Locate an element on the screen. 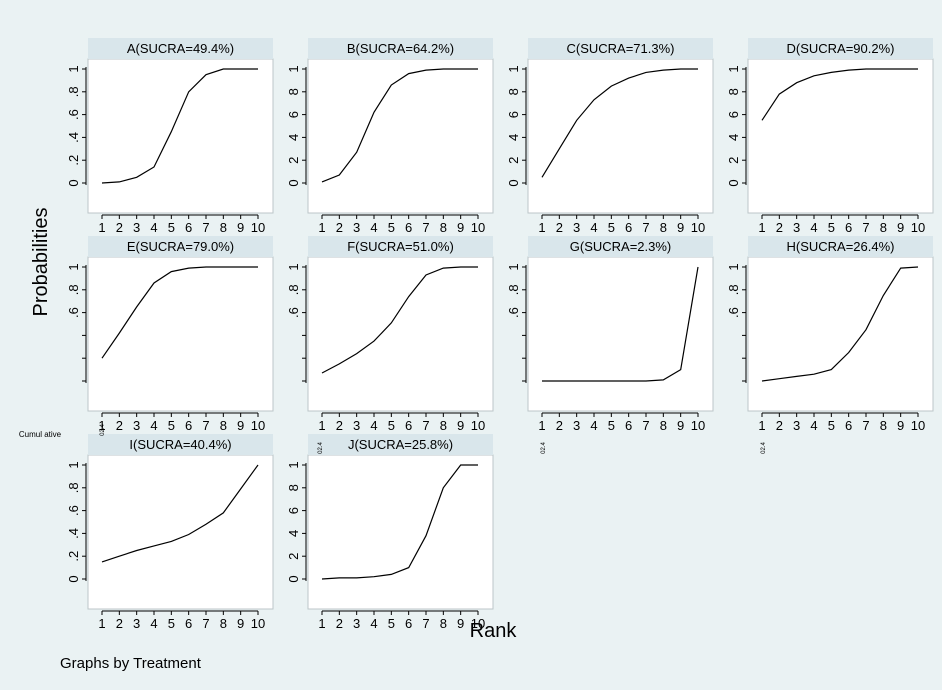 This screenshot has width=942, height=690. panel-a: A(SUCRA=49.4%)0.2.4.6.811 2 3 4 5 6 7 8 9 10 is located at coordinates (170, 136).